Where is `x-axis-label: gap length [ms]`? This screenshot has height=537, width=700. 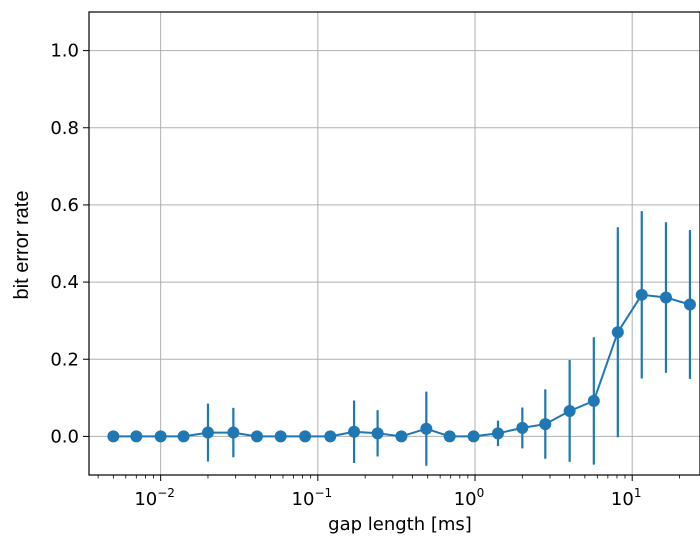
x-axis-label: gap length [ms] is located at coordinates (400, 524).